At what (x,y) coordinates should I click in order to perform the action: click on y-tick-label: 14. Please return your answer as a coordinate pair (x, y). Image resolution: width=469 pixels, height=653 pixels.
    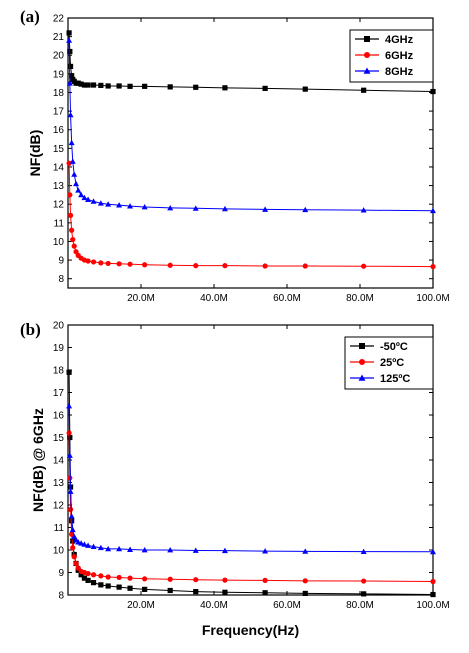
    Looking at the image, I should click on (59, 167).